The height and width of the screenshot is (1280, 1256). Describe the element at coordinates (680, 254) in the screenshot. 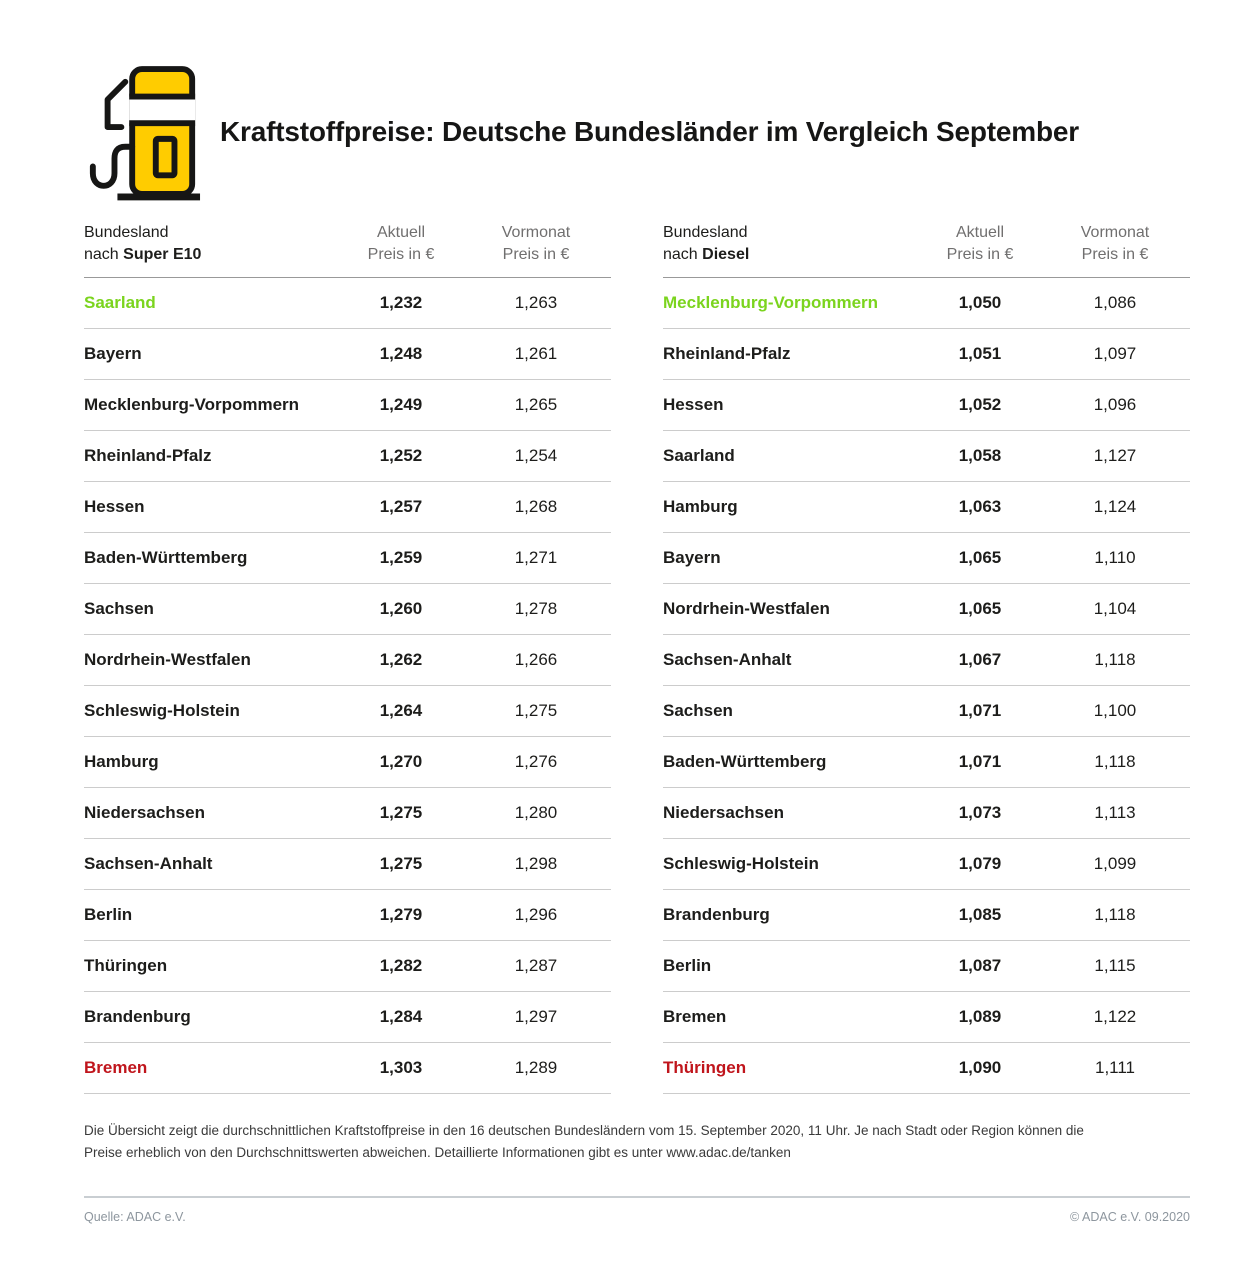

I see `header-nach: nach` at that location.